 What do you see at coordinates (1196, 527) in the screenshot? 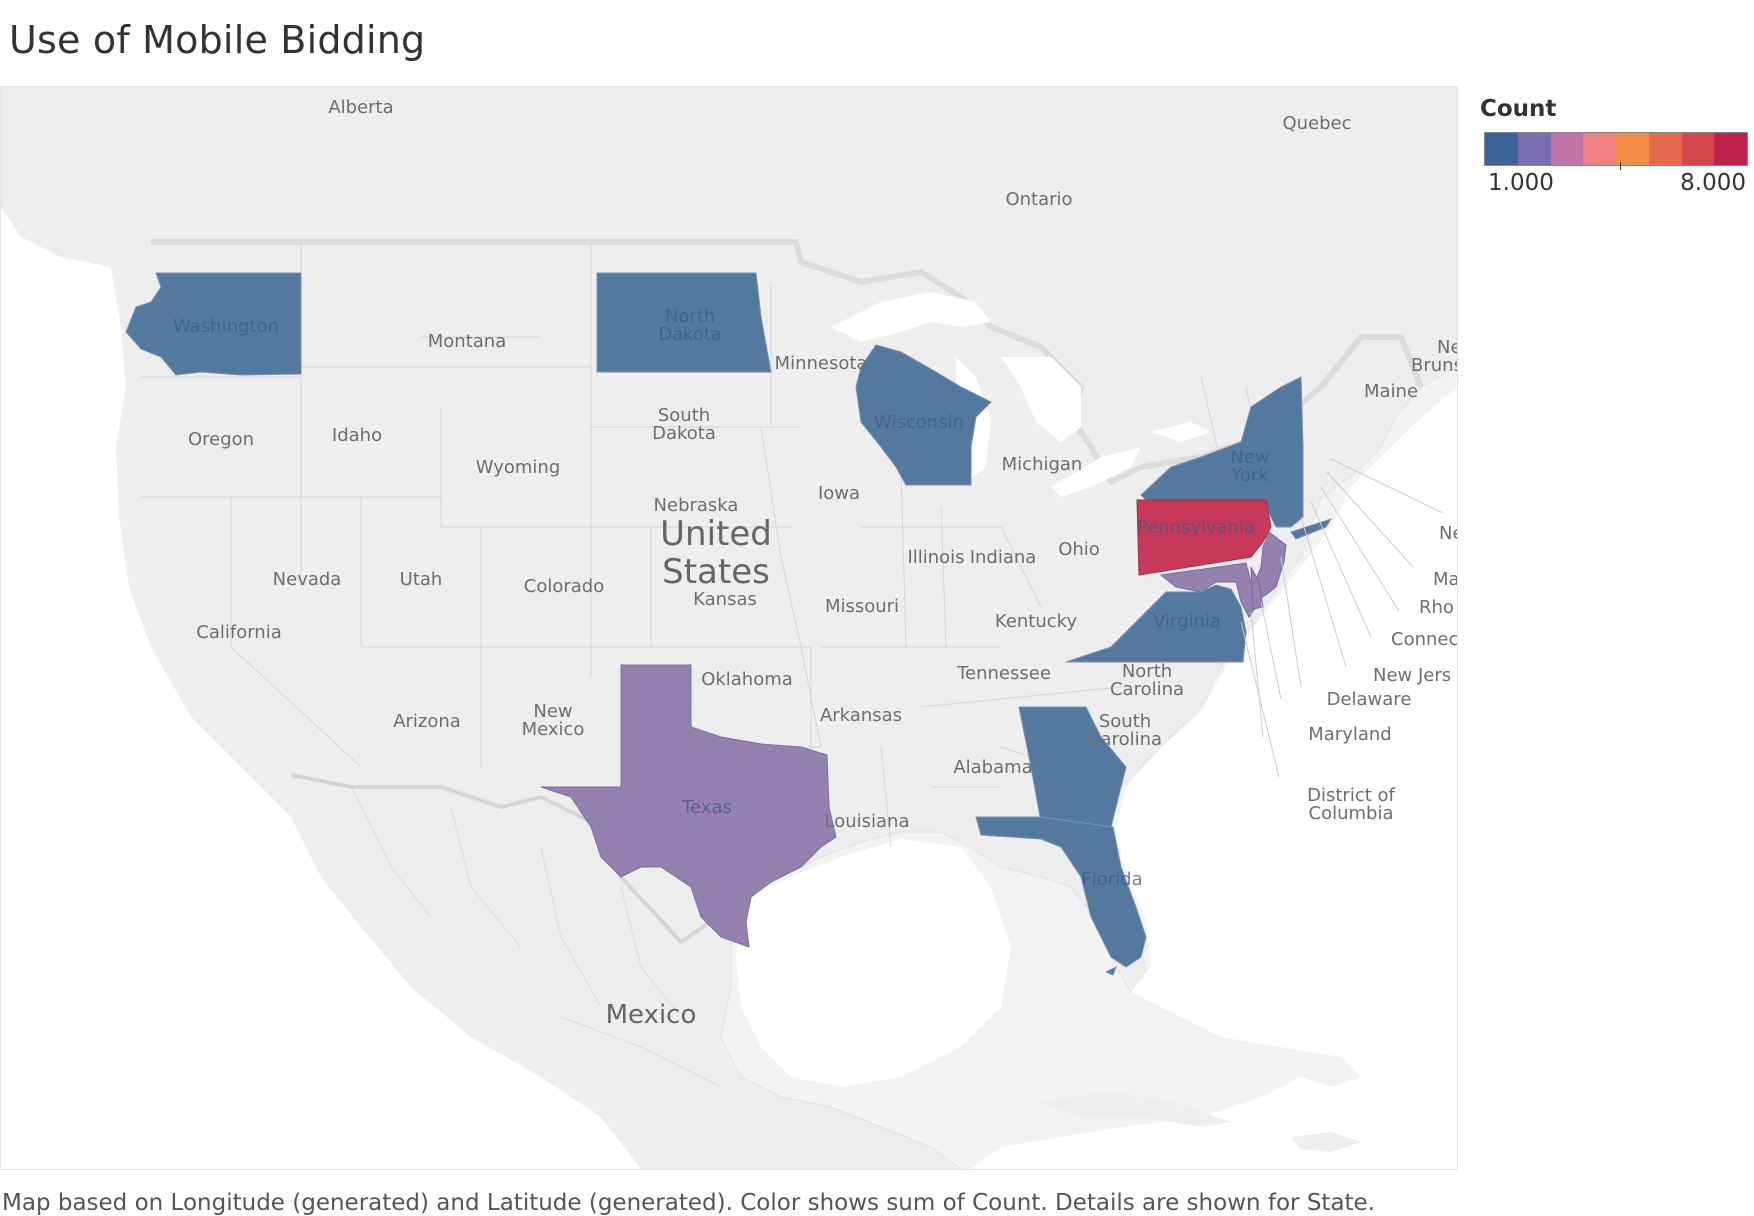
I see `label-pennsylvania: Pennsylvania` at bounding box center [1196, 527].